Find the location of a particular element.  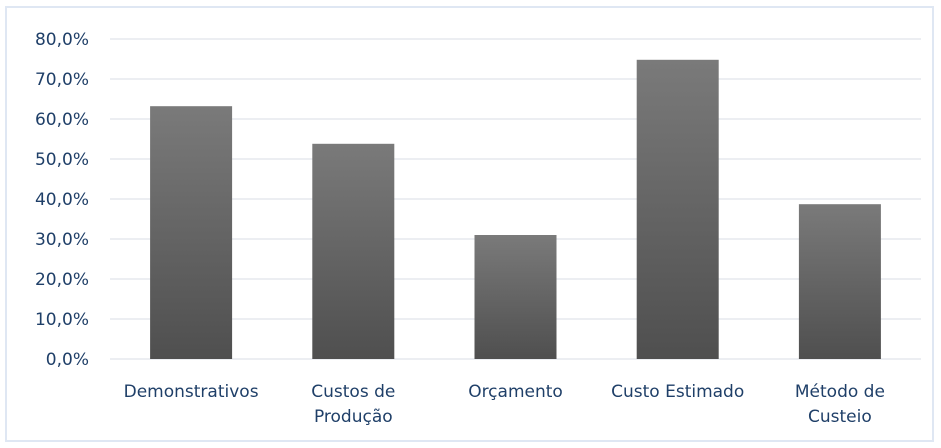

x-category-label-line: Método de is located at coordinates (840, 392).